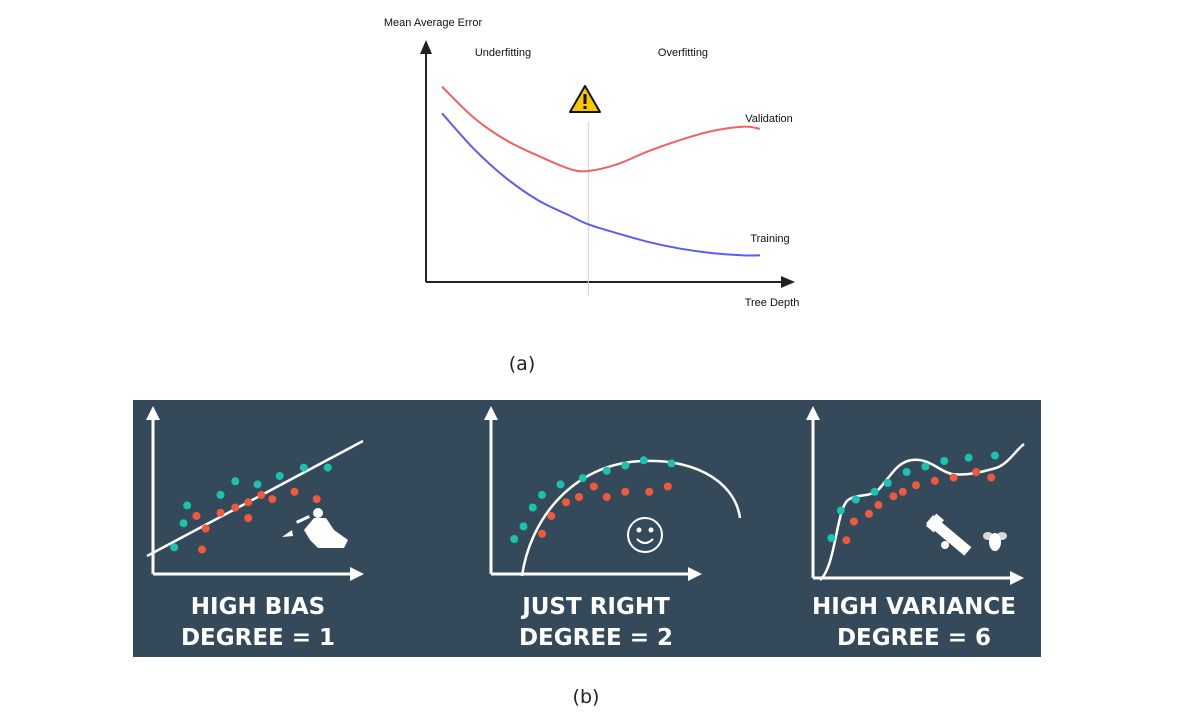 The width and height of the screenshot is (1185, 712). I want to click on panel2-points, so click(593, 499).